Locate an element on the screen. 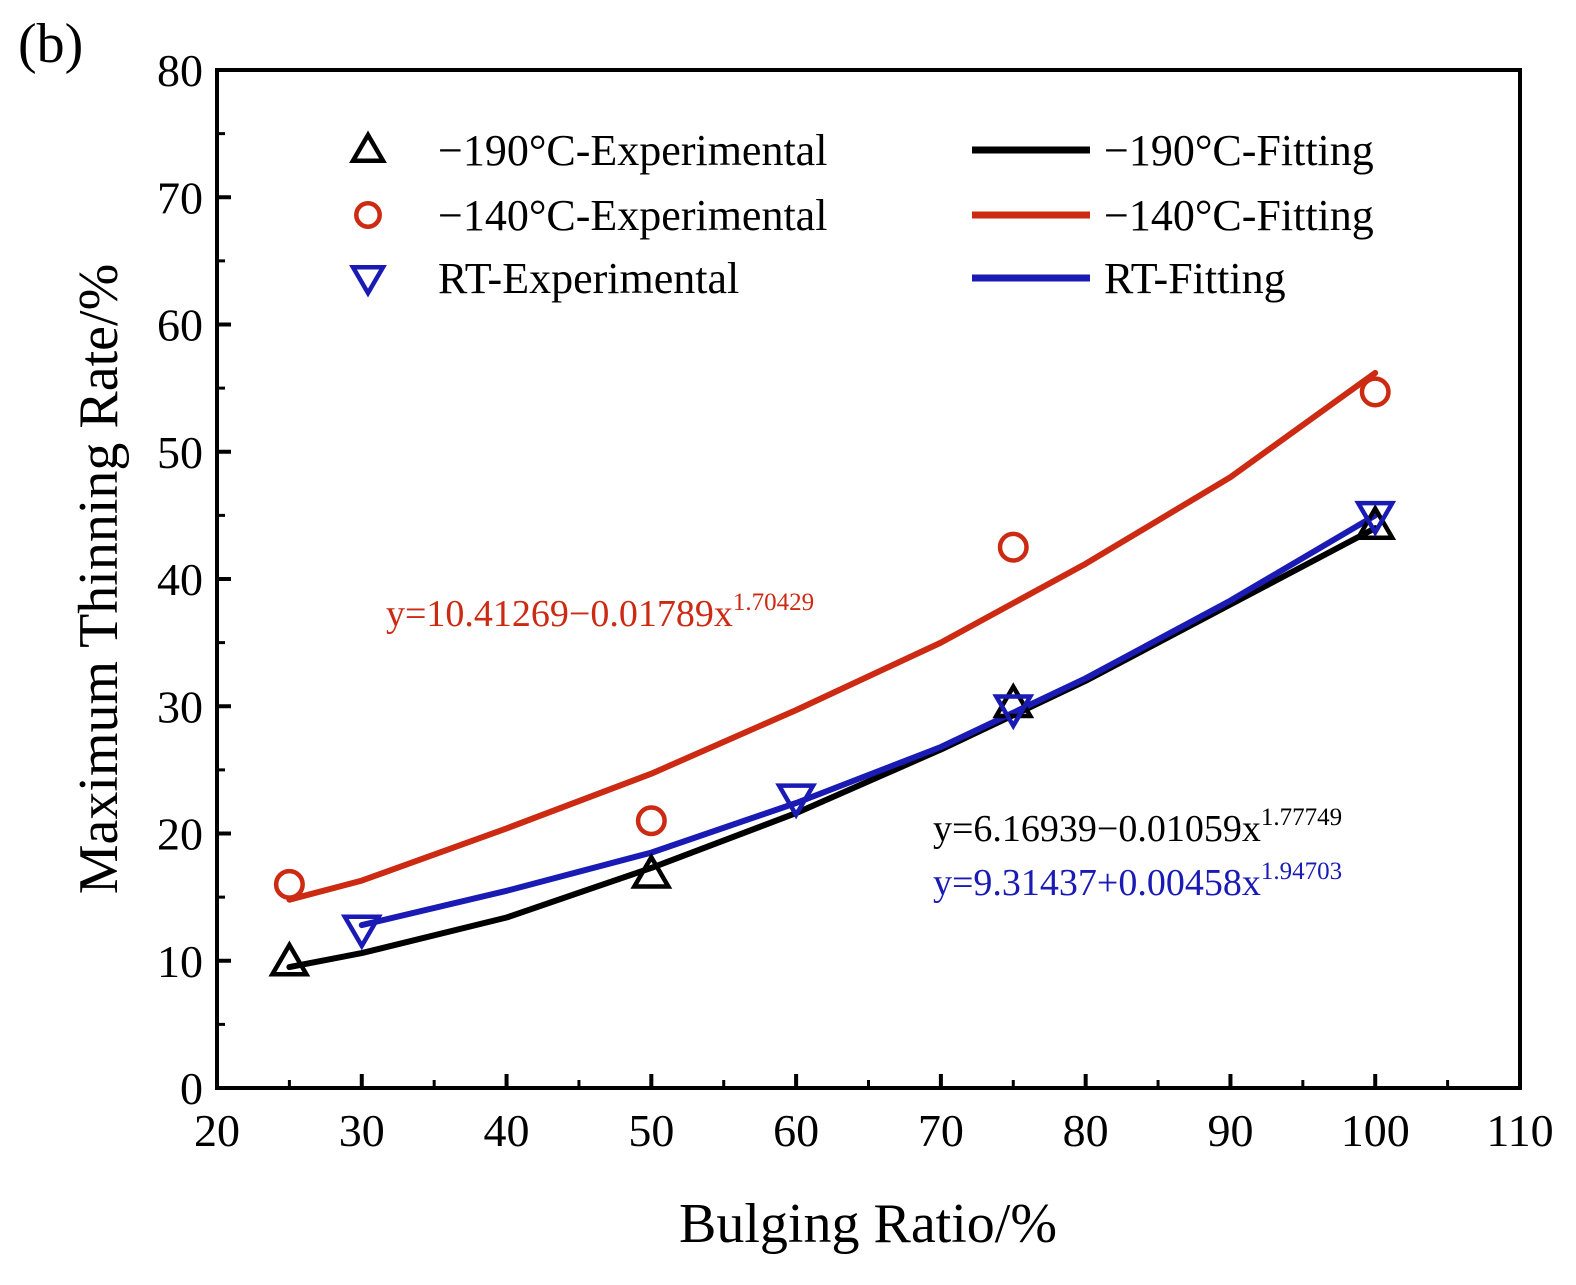  x-tick-label: 30 is located at coordinates (362, 1130).